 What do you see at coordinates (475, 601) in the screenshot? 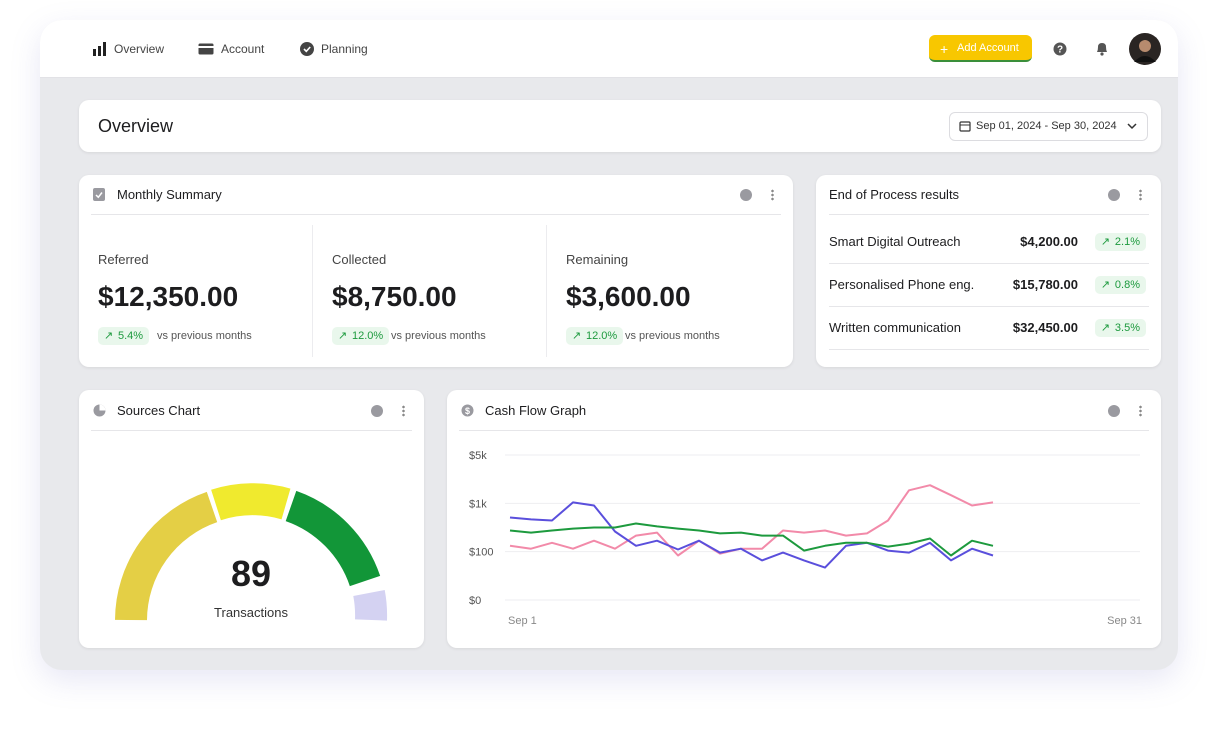
I see `y-tick-label: $0` at bounding box center [475, 601].